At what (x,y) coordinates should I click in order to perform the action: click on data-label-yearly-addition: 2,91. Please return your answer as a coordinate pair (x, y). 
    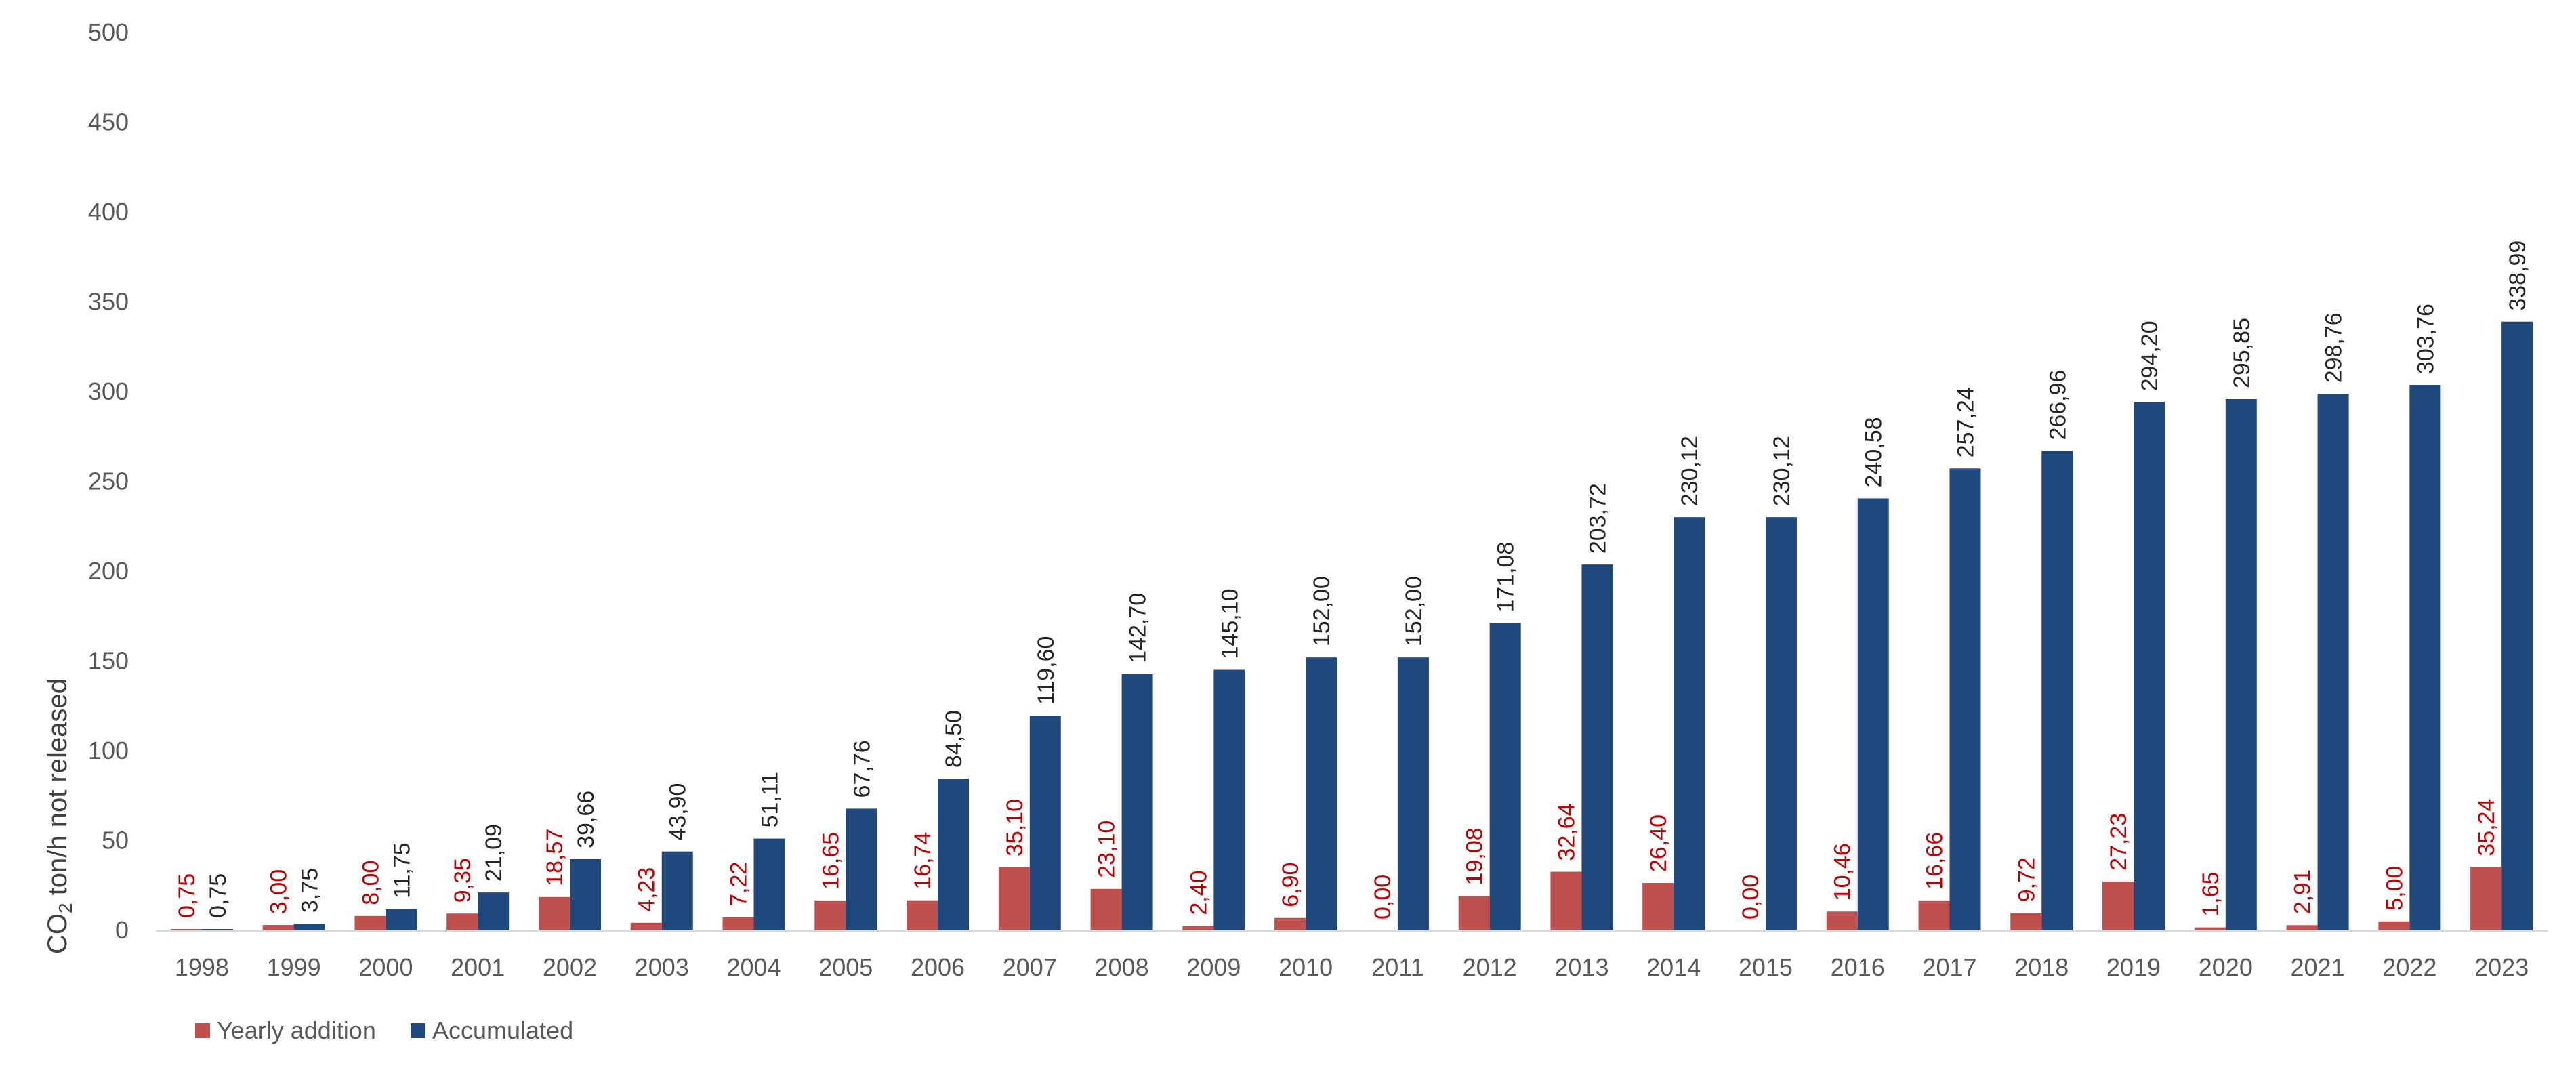
    Looking at the image, I should click on (2303, 891).